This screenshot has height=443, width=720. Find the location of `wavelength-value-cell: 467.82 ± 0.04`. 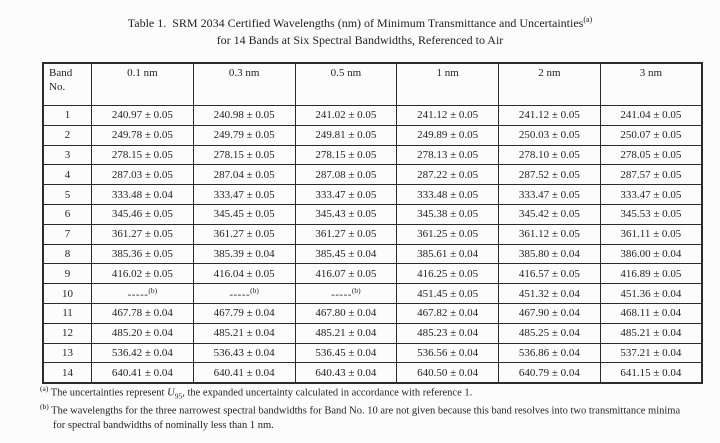

wavelength-value-cell: 467.82 ± 0.04 is located at coordinates (447, 313).